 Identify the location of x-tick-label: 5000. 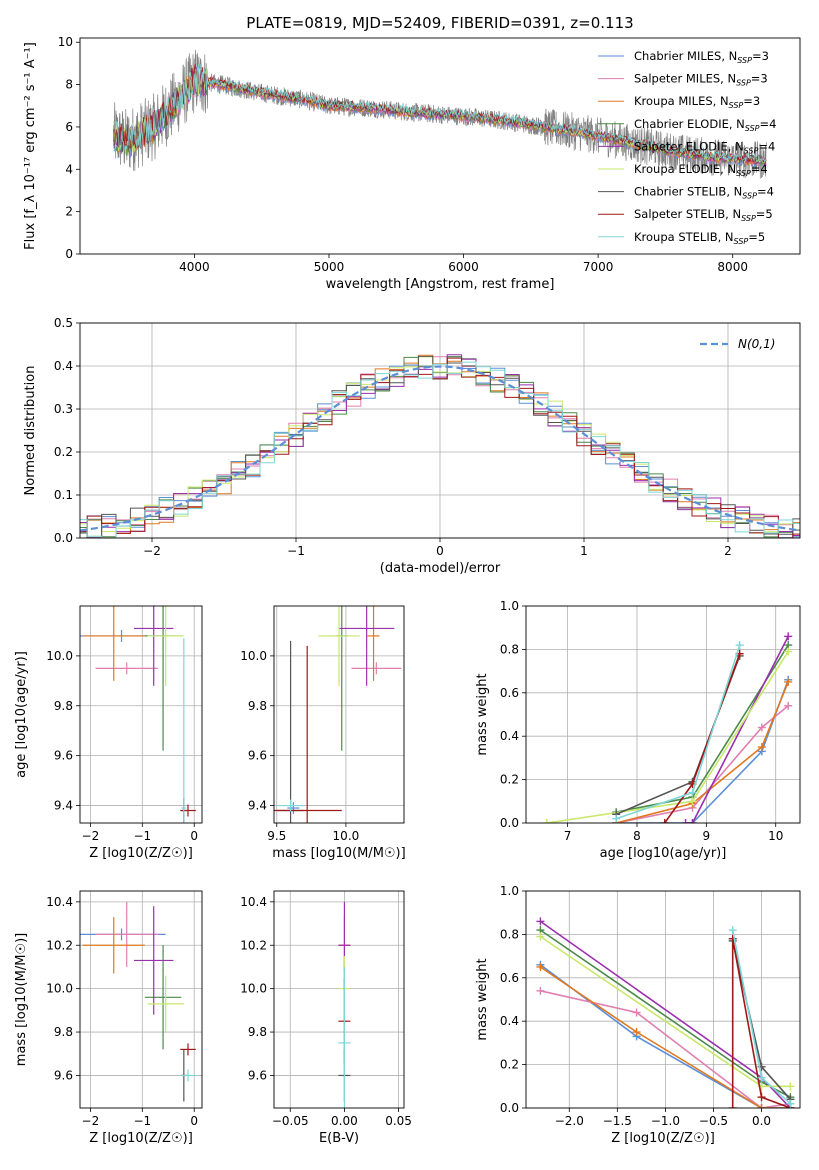
(329, 267).